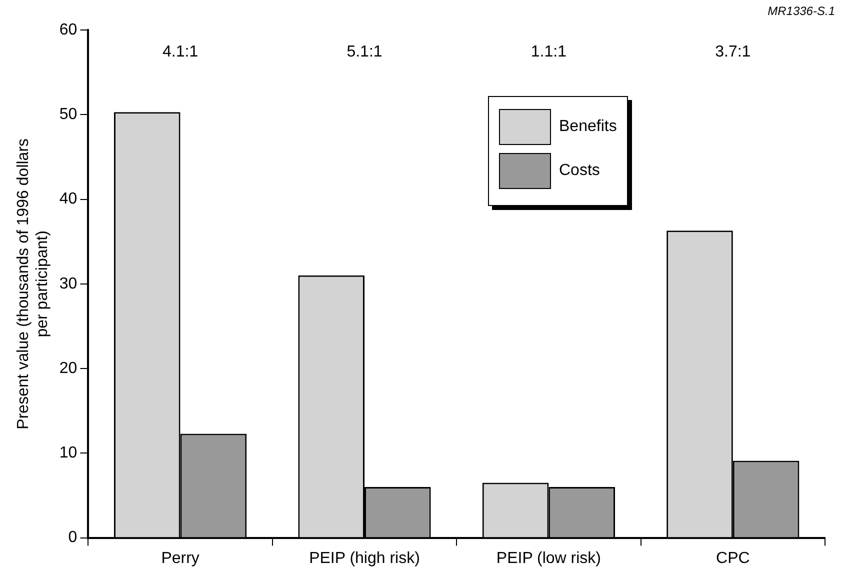  Describe the element at coordinates (548, 51) in the screenshot. I see `annotation: 1.1:1` at that location.